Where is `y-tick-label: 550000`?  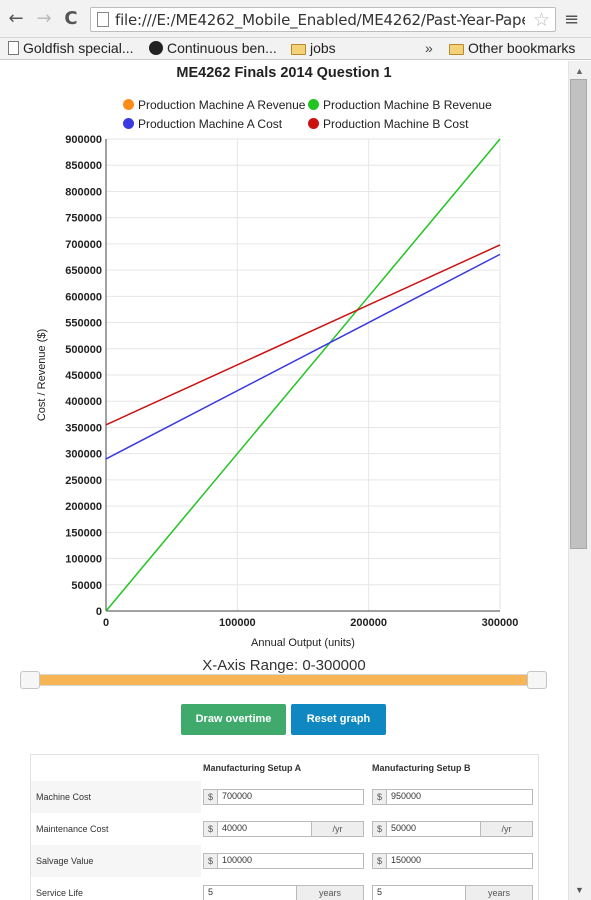 y-tick-label: 550000 is located at coordinates (83, 324).